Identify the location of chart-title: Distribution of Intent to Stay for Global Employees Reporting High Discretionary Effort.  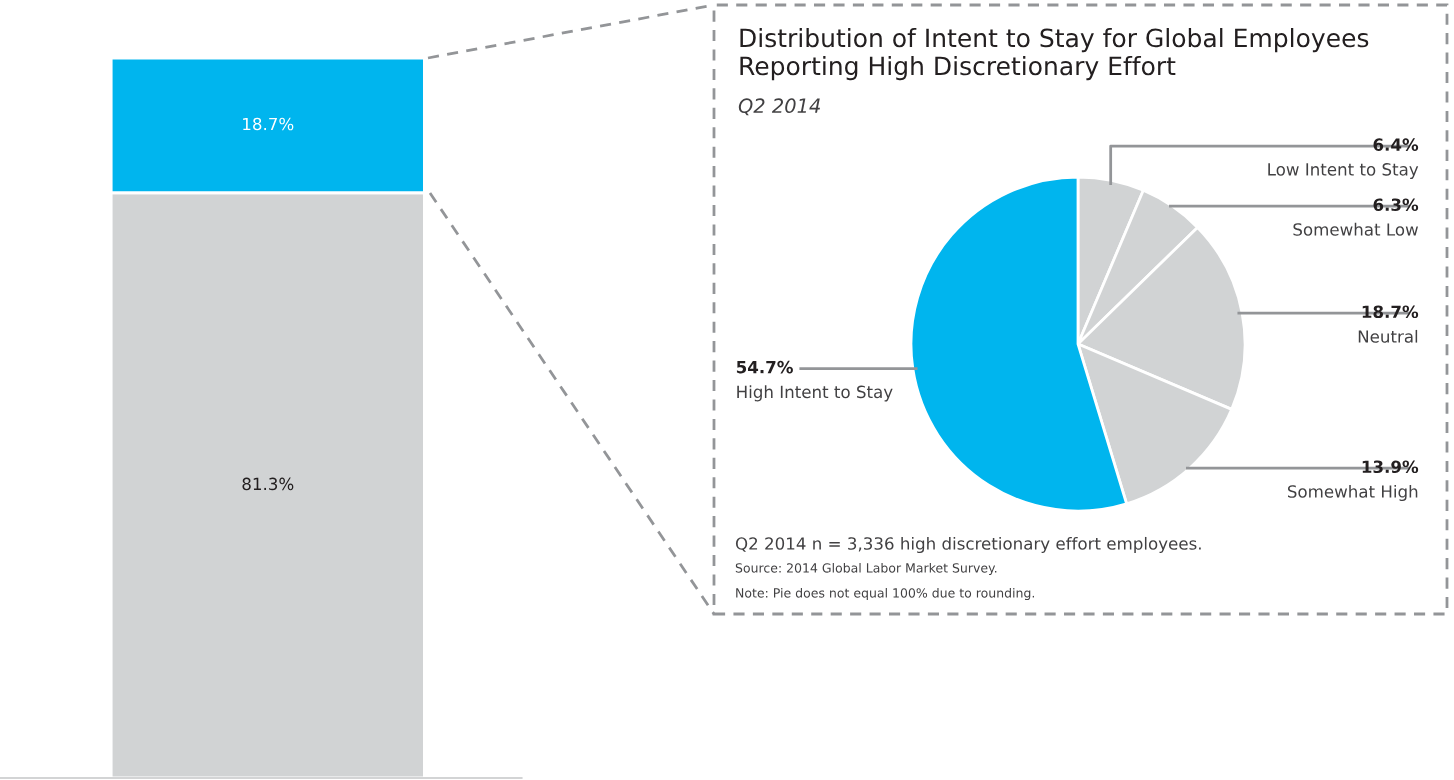
(1054, 54).